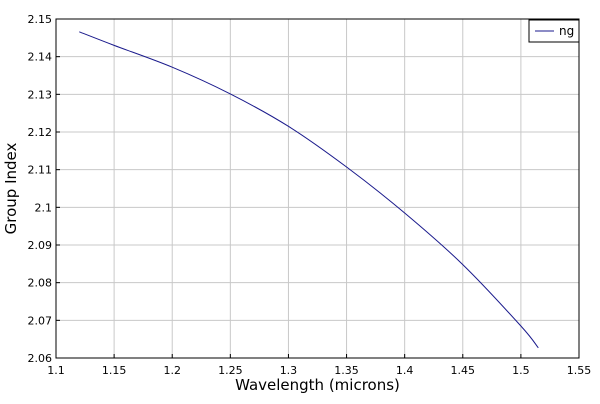 This screenshot has height=404, width=600. I want to click on y-tick-label: 2.13, so click(40, 94).